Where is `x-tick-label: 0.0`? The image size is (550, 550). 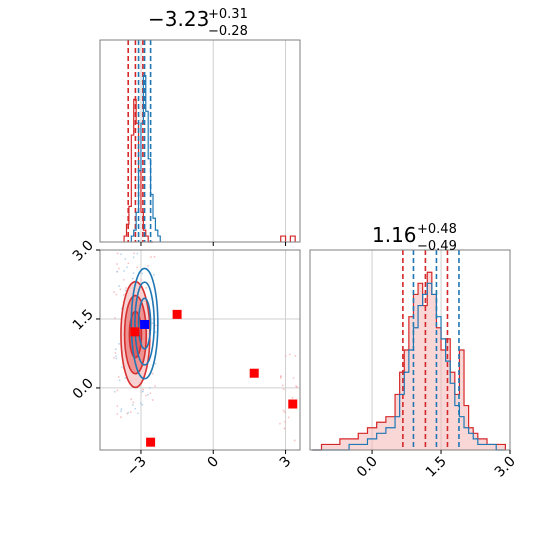 x-tick-label: 0.0 is located at coordinates (367, 467).